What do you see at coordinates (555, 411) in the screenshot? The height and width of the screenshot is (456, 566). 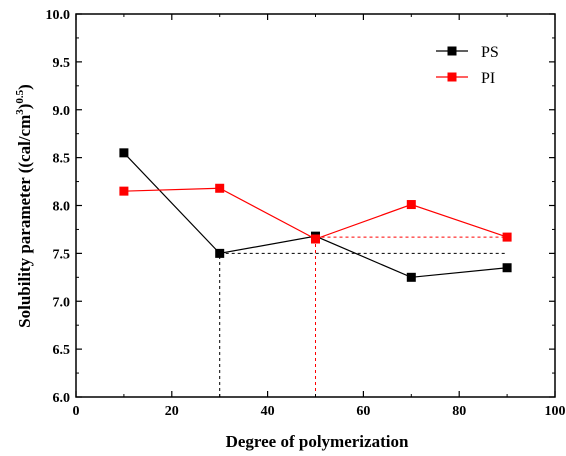 I see `x-tick-label-5: 100` at bounding box center [555, 411].